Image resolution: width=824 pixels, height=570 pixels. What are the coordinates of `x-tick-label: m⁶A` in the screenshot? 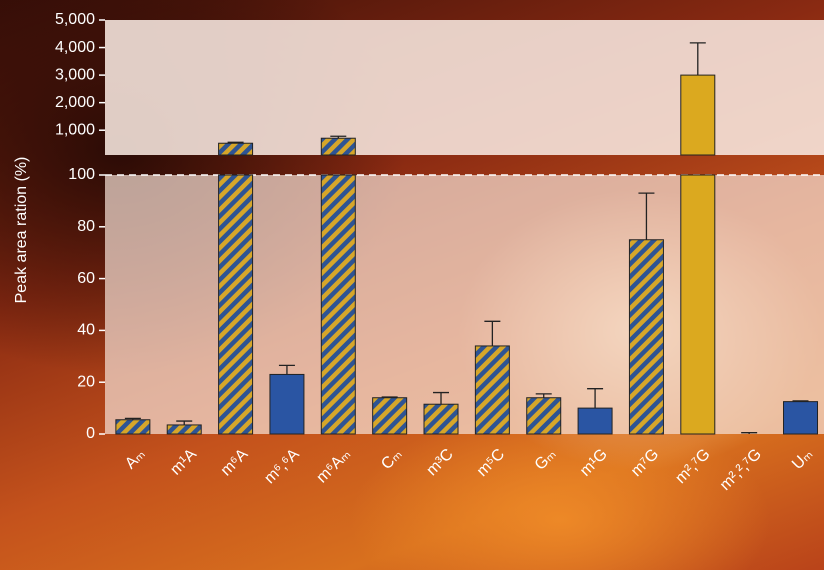 It's located at (235, 463).